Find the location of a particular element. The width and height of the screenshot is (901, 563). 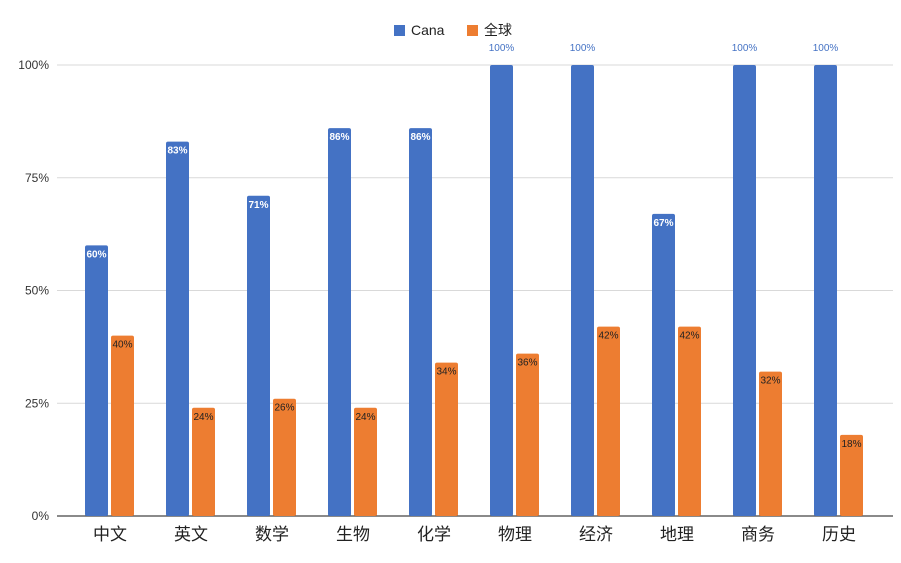

data-label-global: 26% is located at coordinates (284, 408).